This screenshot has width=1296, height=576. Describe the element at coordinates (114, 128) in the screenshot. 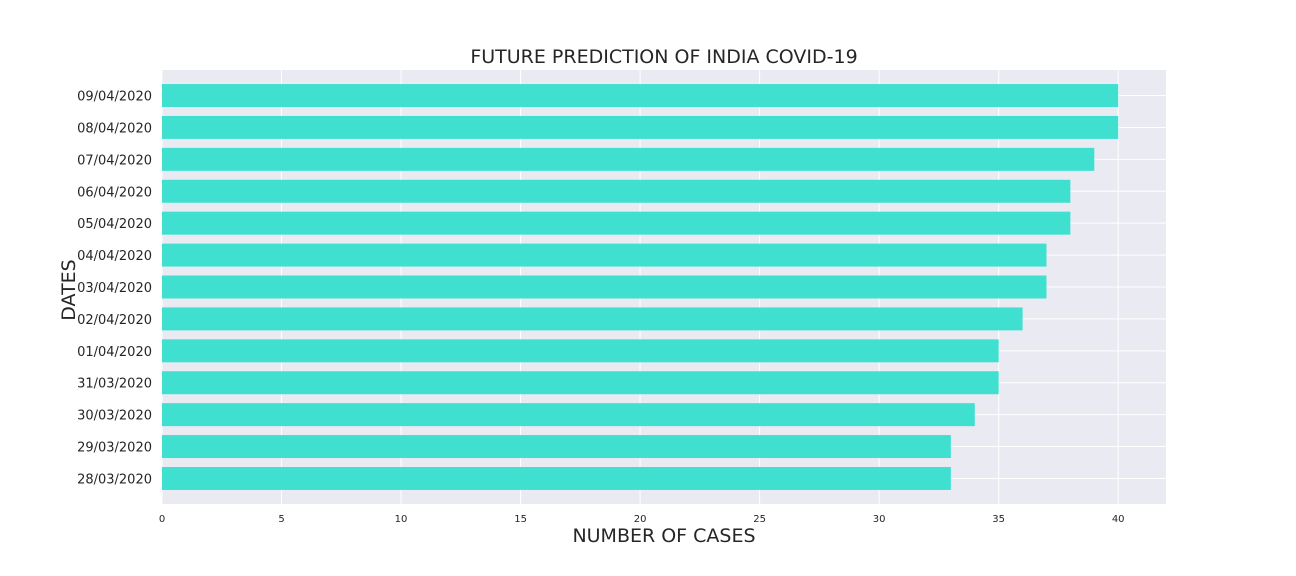

I see `y-tick-label: 08/04/2020` at that location.